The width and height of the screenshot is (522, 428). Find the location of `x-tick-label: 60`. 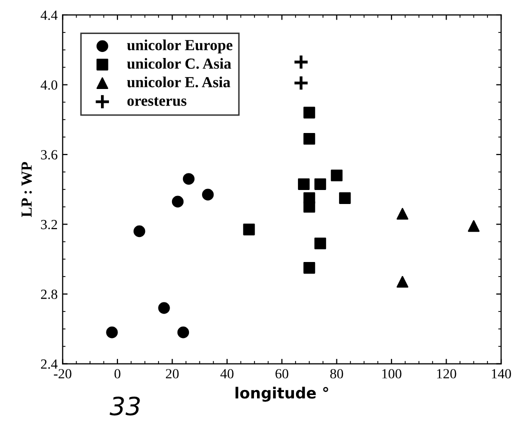

x-tick-label: 60 is located at coordinates (282, 373).